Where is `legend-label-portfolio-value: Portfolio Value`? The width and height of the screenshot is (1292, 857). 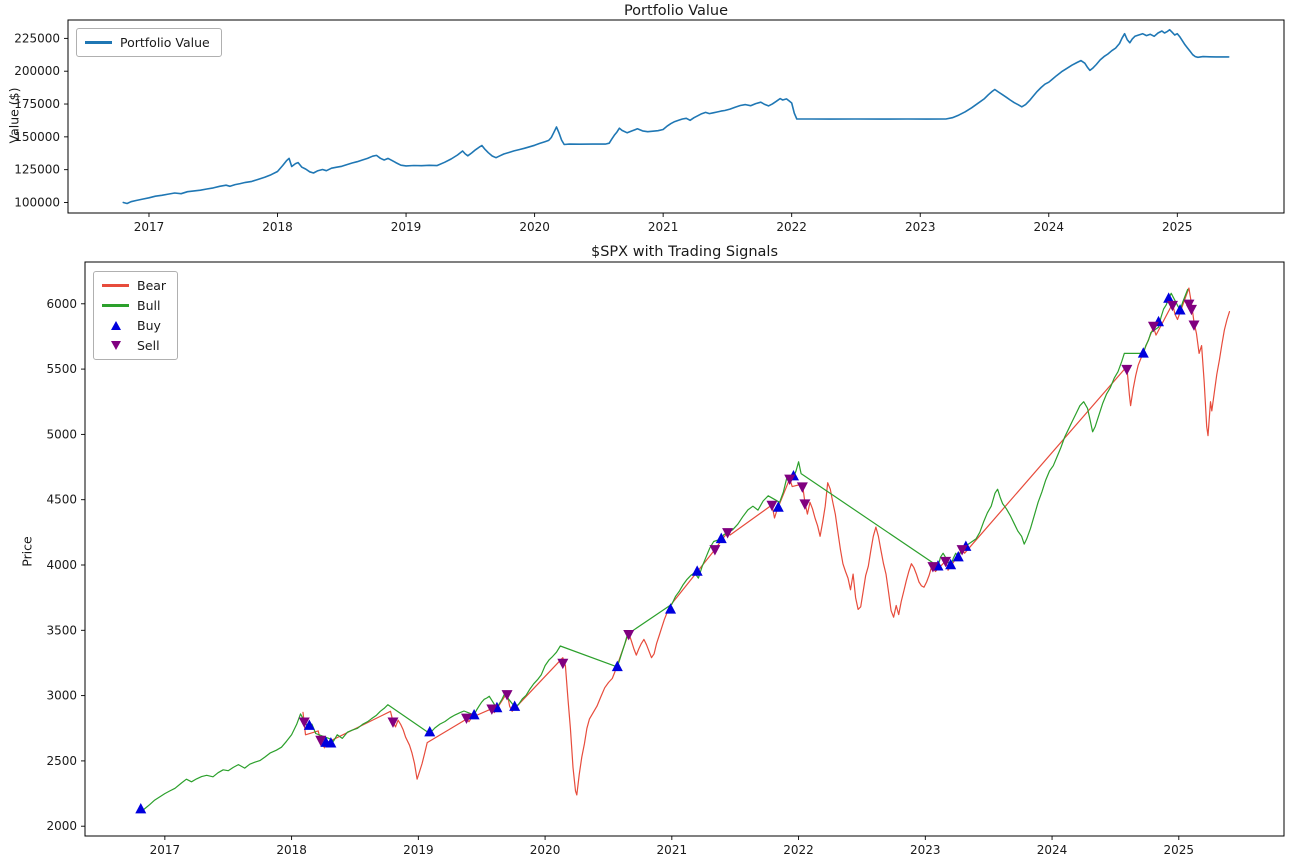
legend-label-portfolio-value: Portfolio Value is located at coordinates (165, 42).